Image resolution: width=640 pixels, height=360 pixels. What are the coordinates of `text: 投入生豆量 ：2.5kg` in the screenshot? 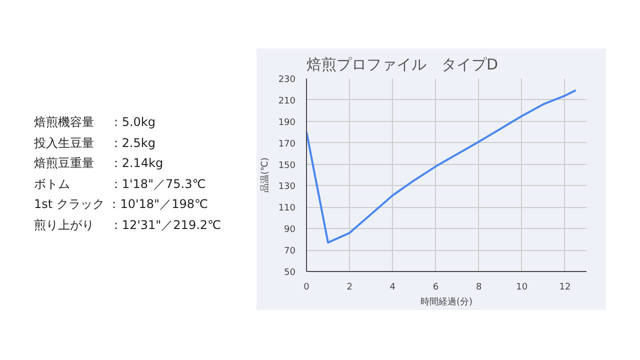 It's located at (95, 143).